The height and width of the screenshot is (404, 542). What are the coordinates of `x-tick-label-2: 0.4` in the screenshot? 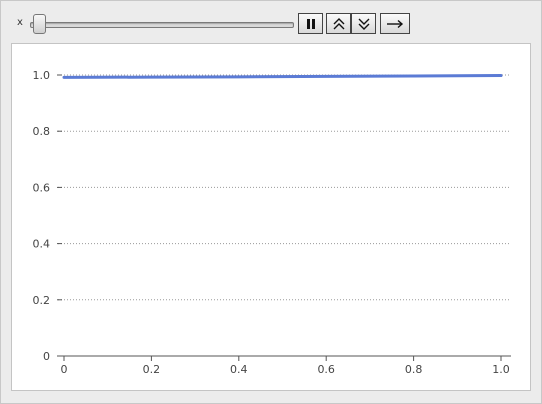 It's located at (239, 369).